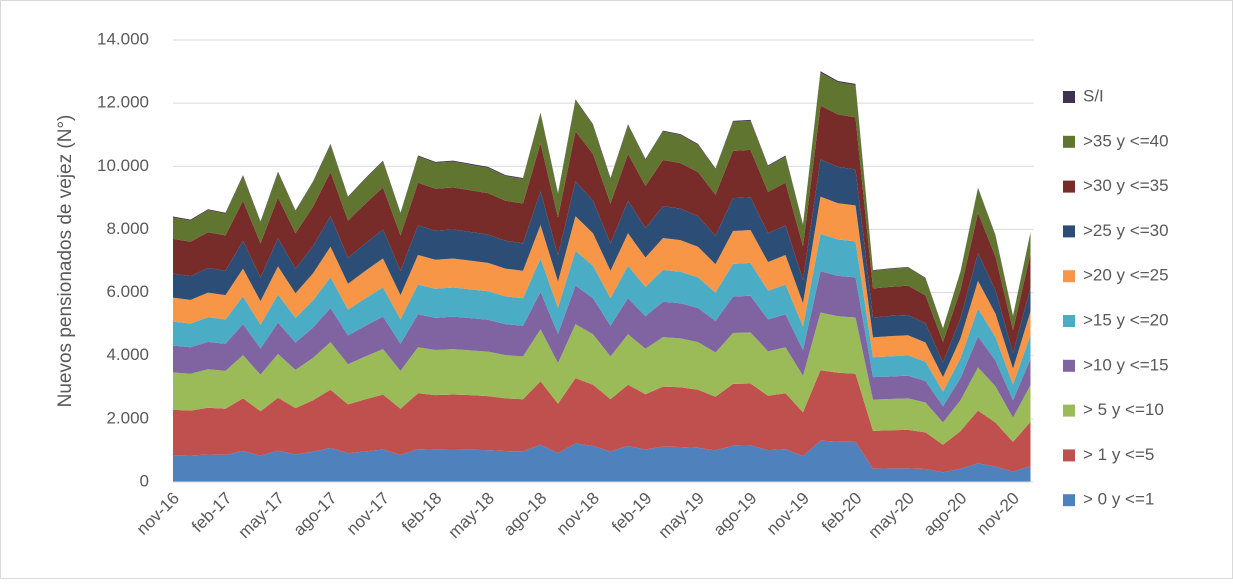  Describe the element at coordinates (1126, 275) in the screenshot. I see `legend-label: >20 y <=25` at that location.